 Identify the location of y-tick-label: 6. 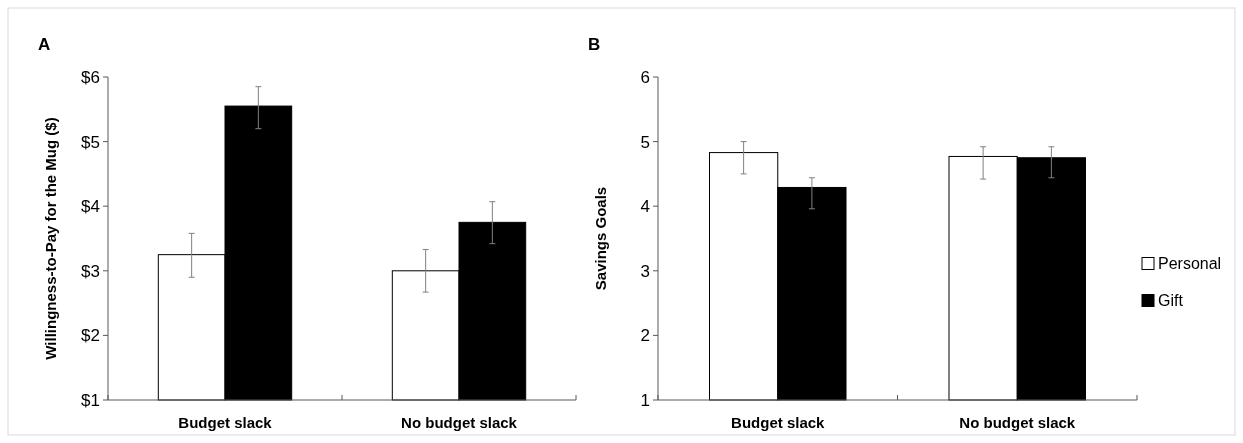
(645, 77).